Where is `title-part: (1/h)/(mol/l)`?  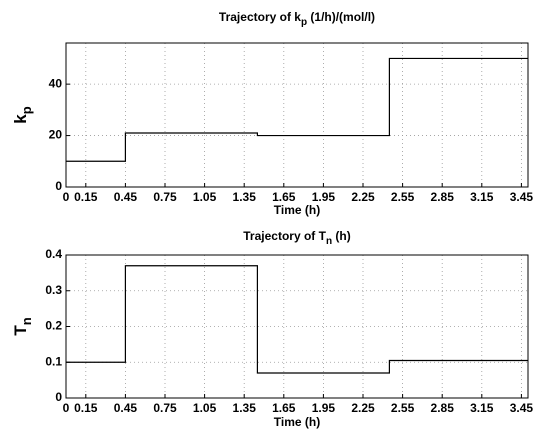
title-part: (1/h)/(mol/l) is located at coordinates (341, 17).